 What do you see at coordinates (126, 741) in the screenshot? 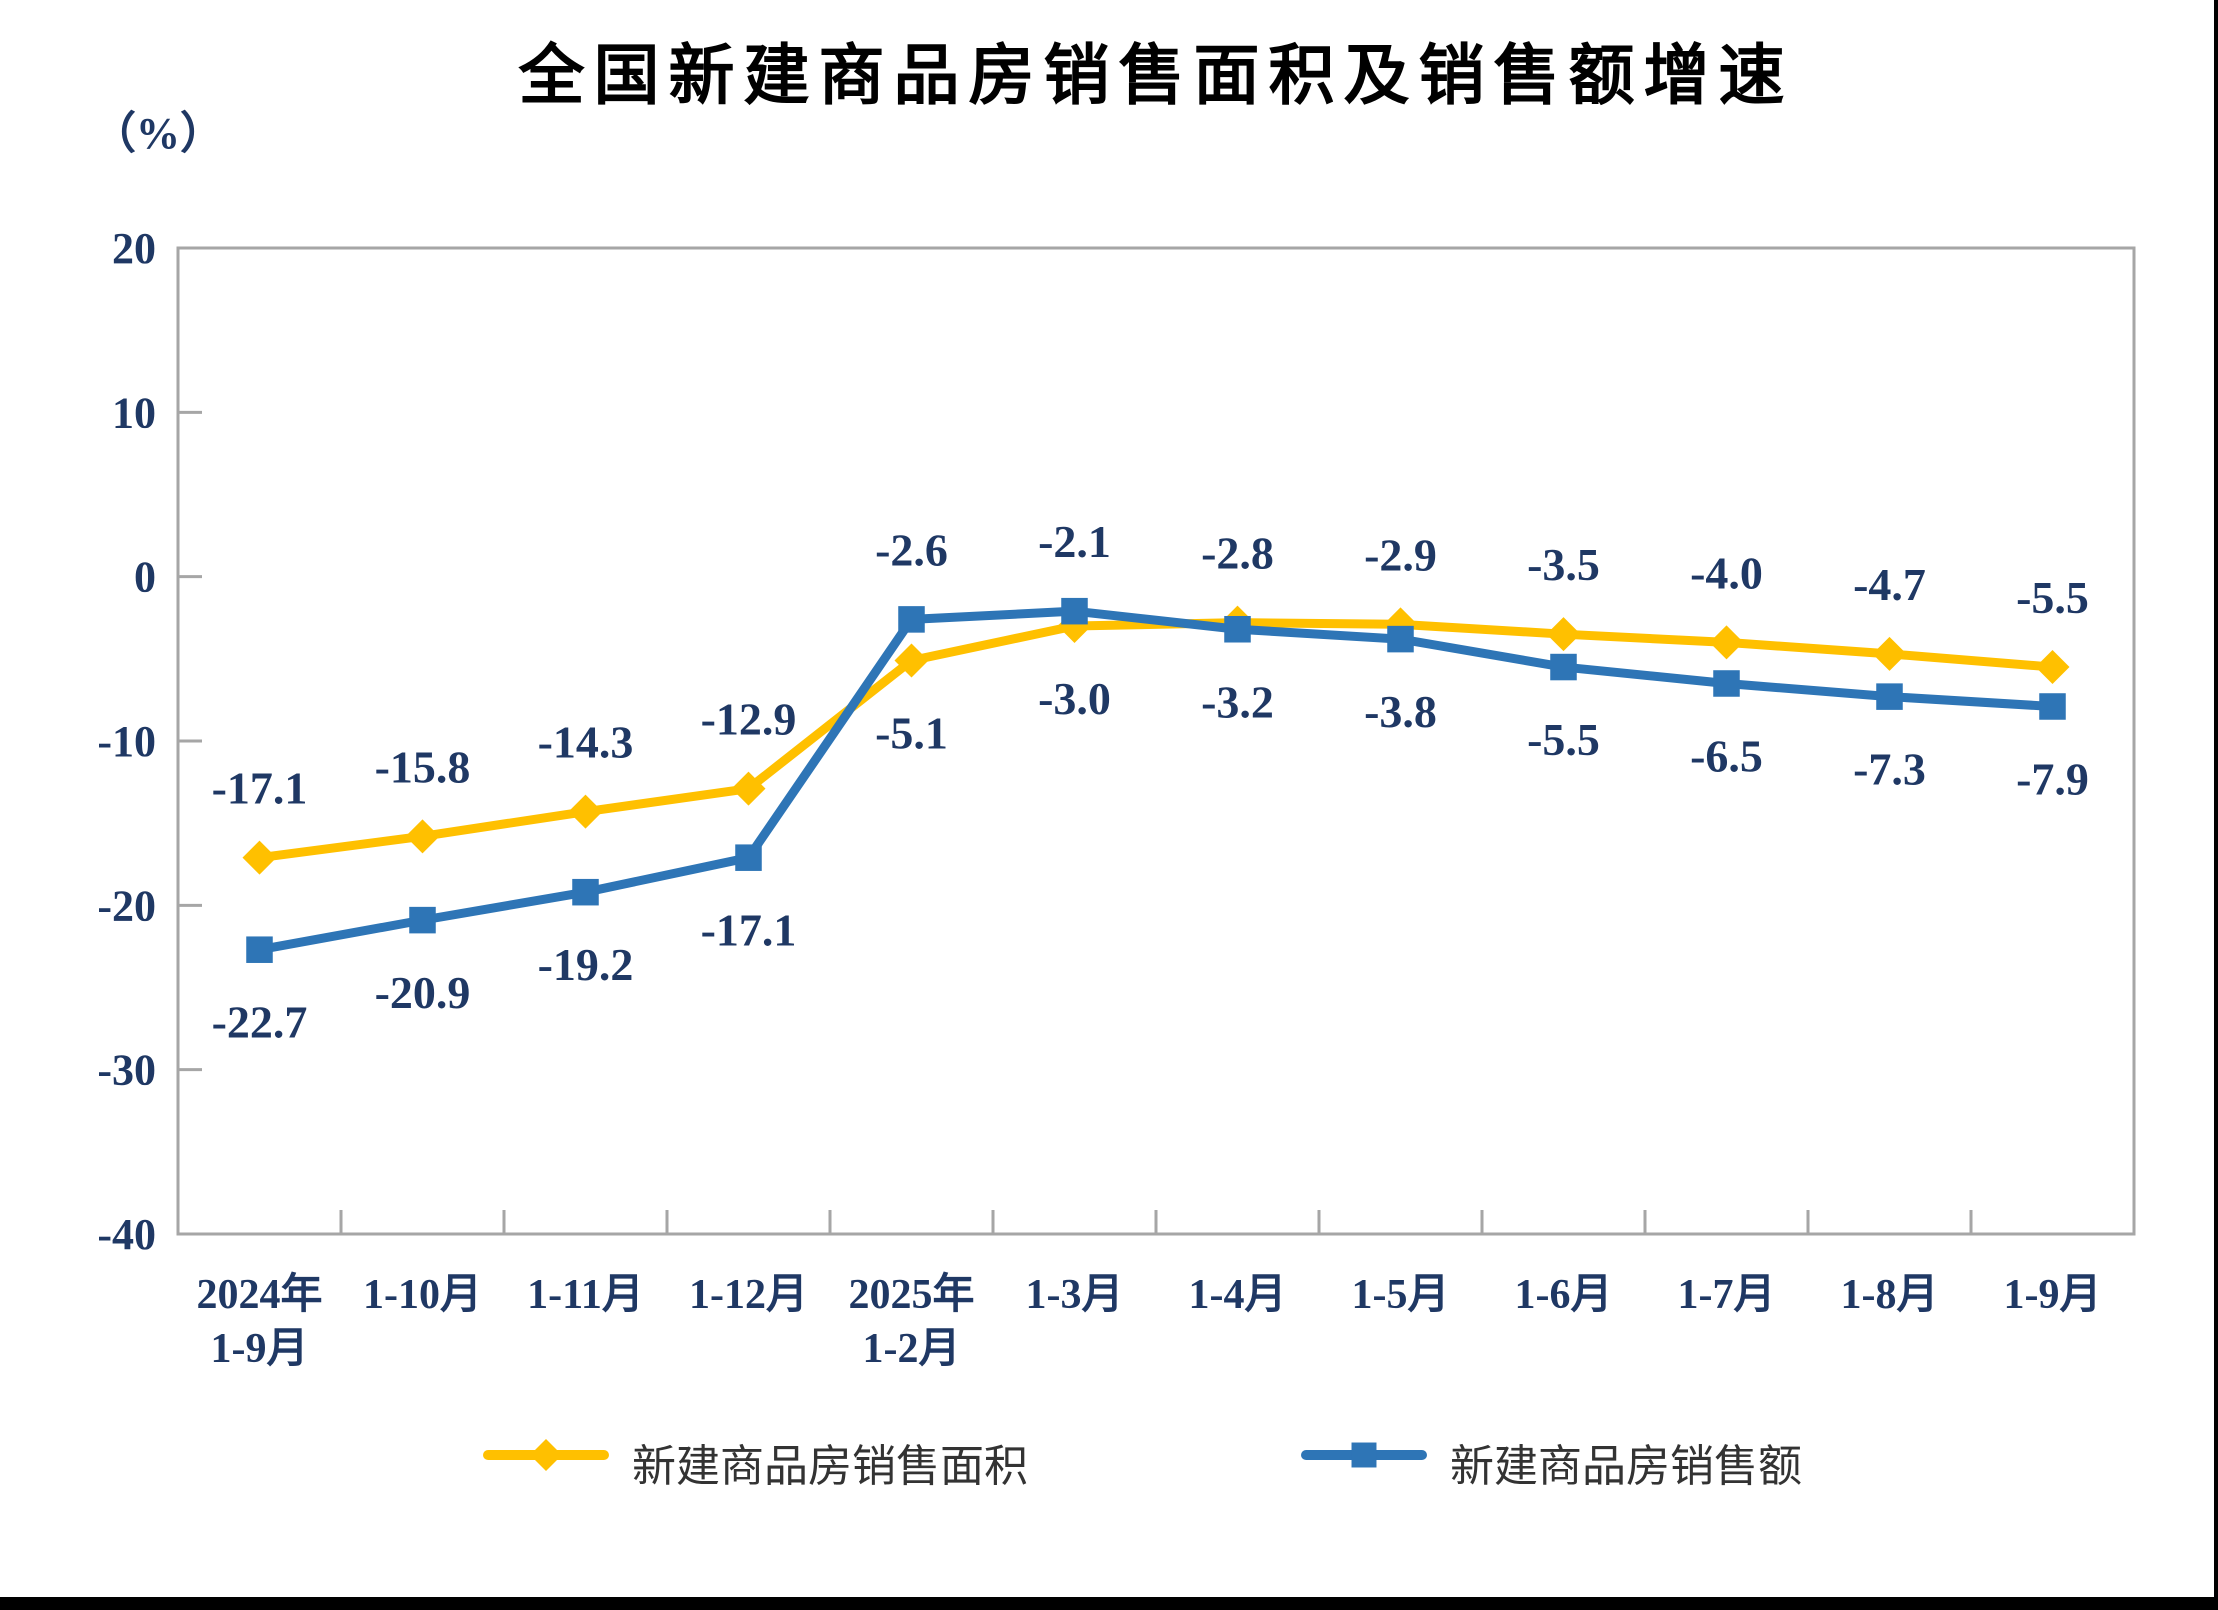
I see `y-axis-tick-label: -10` at bounding box center [126, 741].